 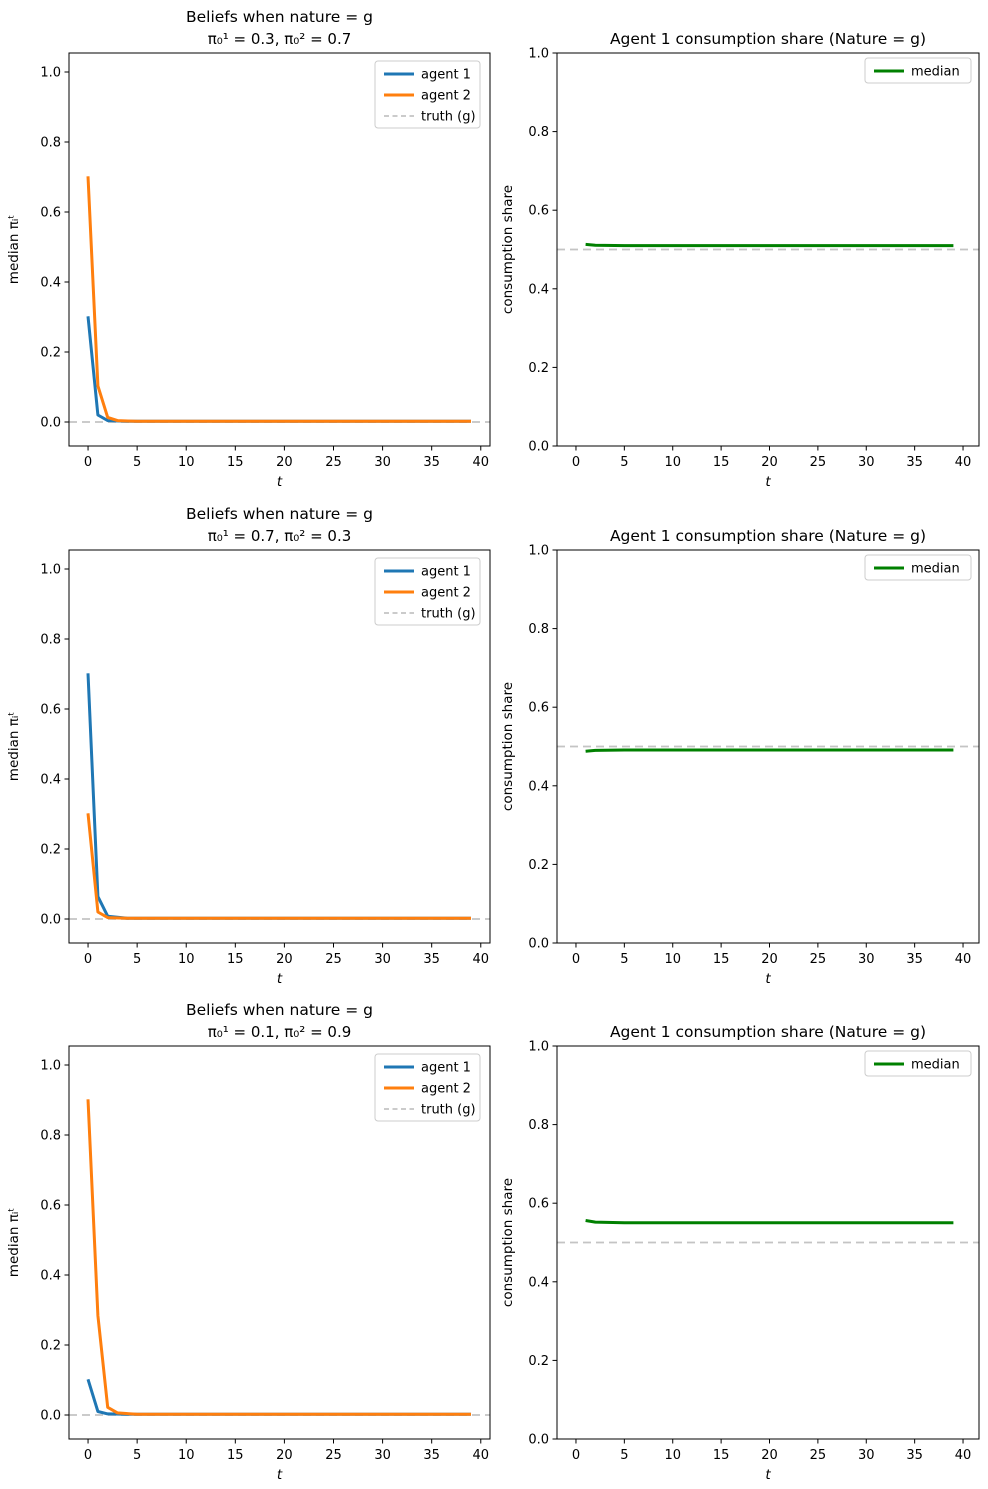 What do you see at coordinates (769, 245) in the screenshot?
I see `series-line-median` at bounding box center [769, 245].